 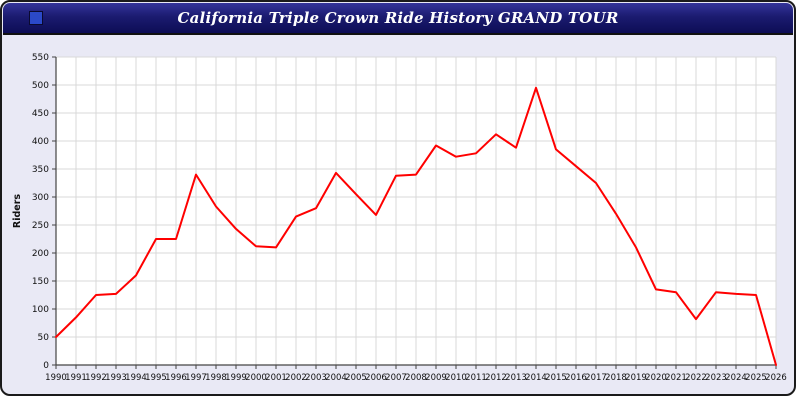 What do you see at coordinates (76, 378) in the screenshot?
I see `x-tick-label: 1991` at bounding box center [76, 378].